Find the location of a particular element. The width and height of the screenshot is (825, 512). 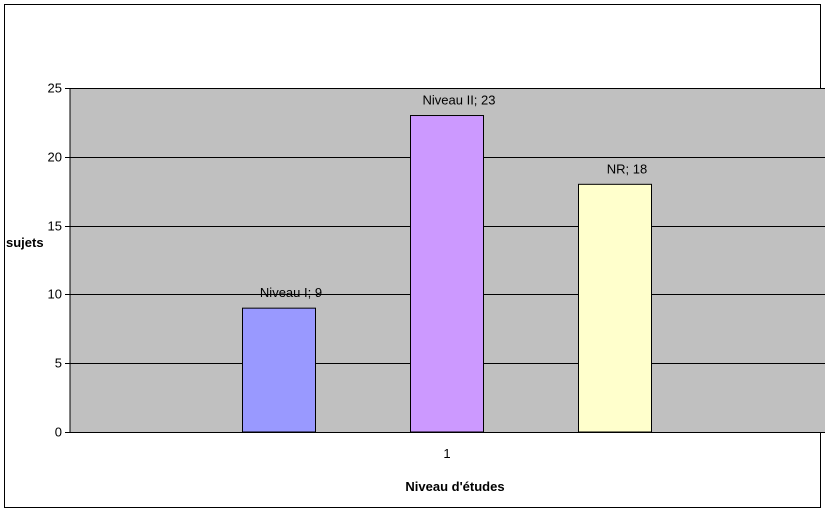

data-label: Niveau II; 23 is located at coordinates (459, 100).